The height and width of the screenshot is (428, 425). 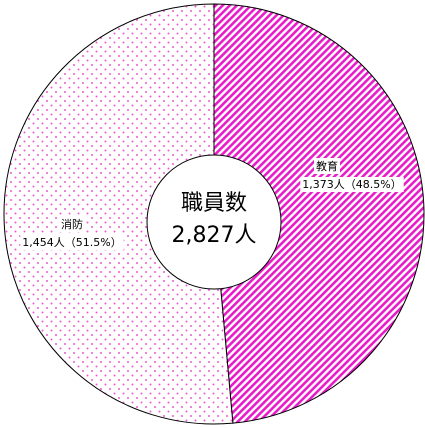 I want to click on category-label: 消防, so click(x=72, y=224).